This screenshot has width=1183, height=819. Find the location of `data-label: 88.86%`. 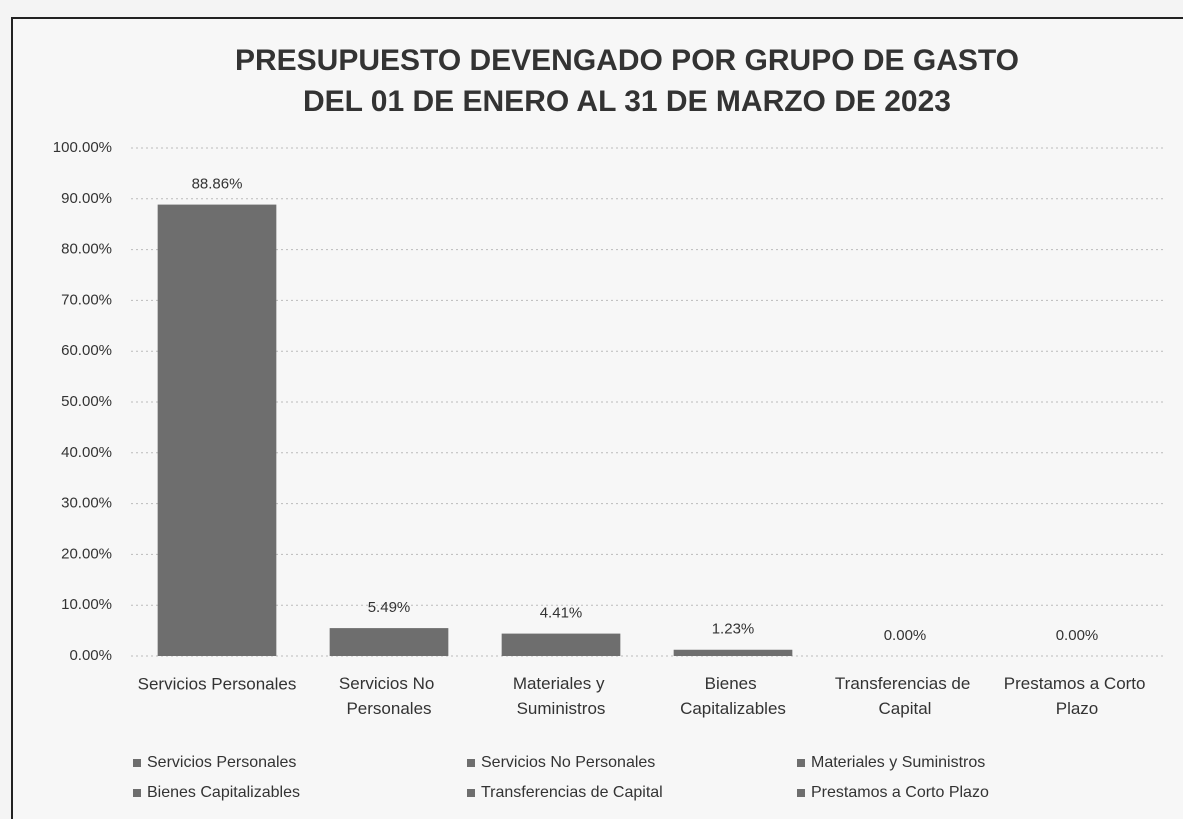

data-label: 88.86% is located at coordinates (217, 184).